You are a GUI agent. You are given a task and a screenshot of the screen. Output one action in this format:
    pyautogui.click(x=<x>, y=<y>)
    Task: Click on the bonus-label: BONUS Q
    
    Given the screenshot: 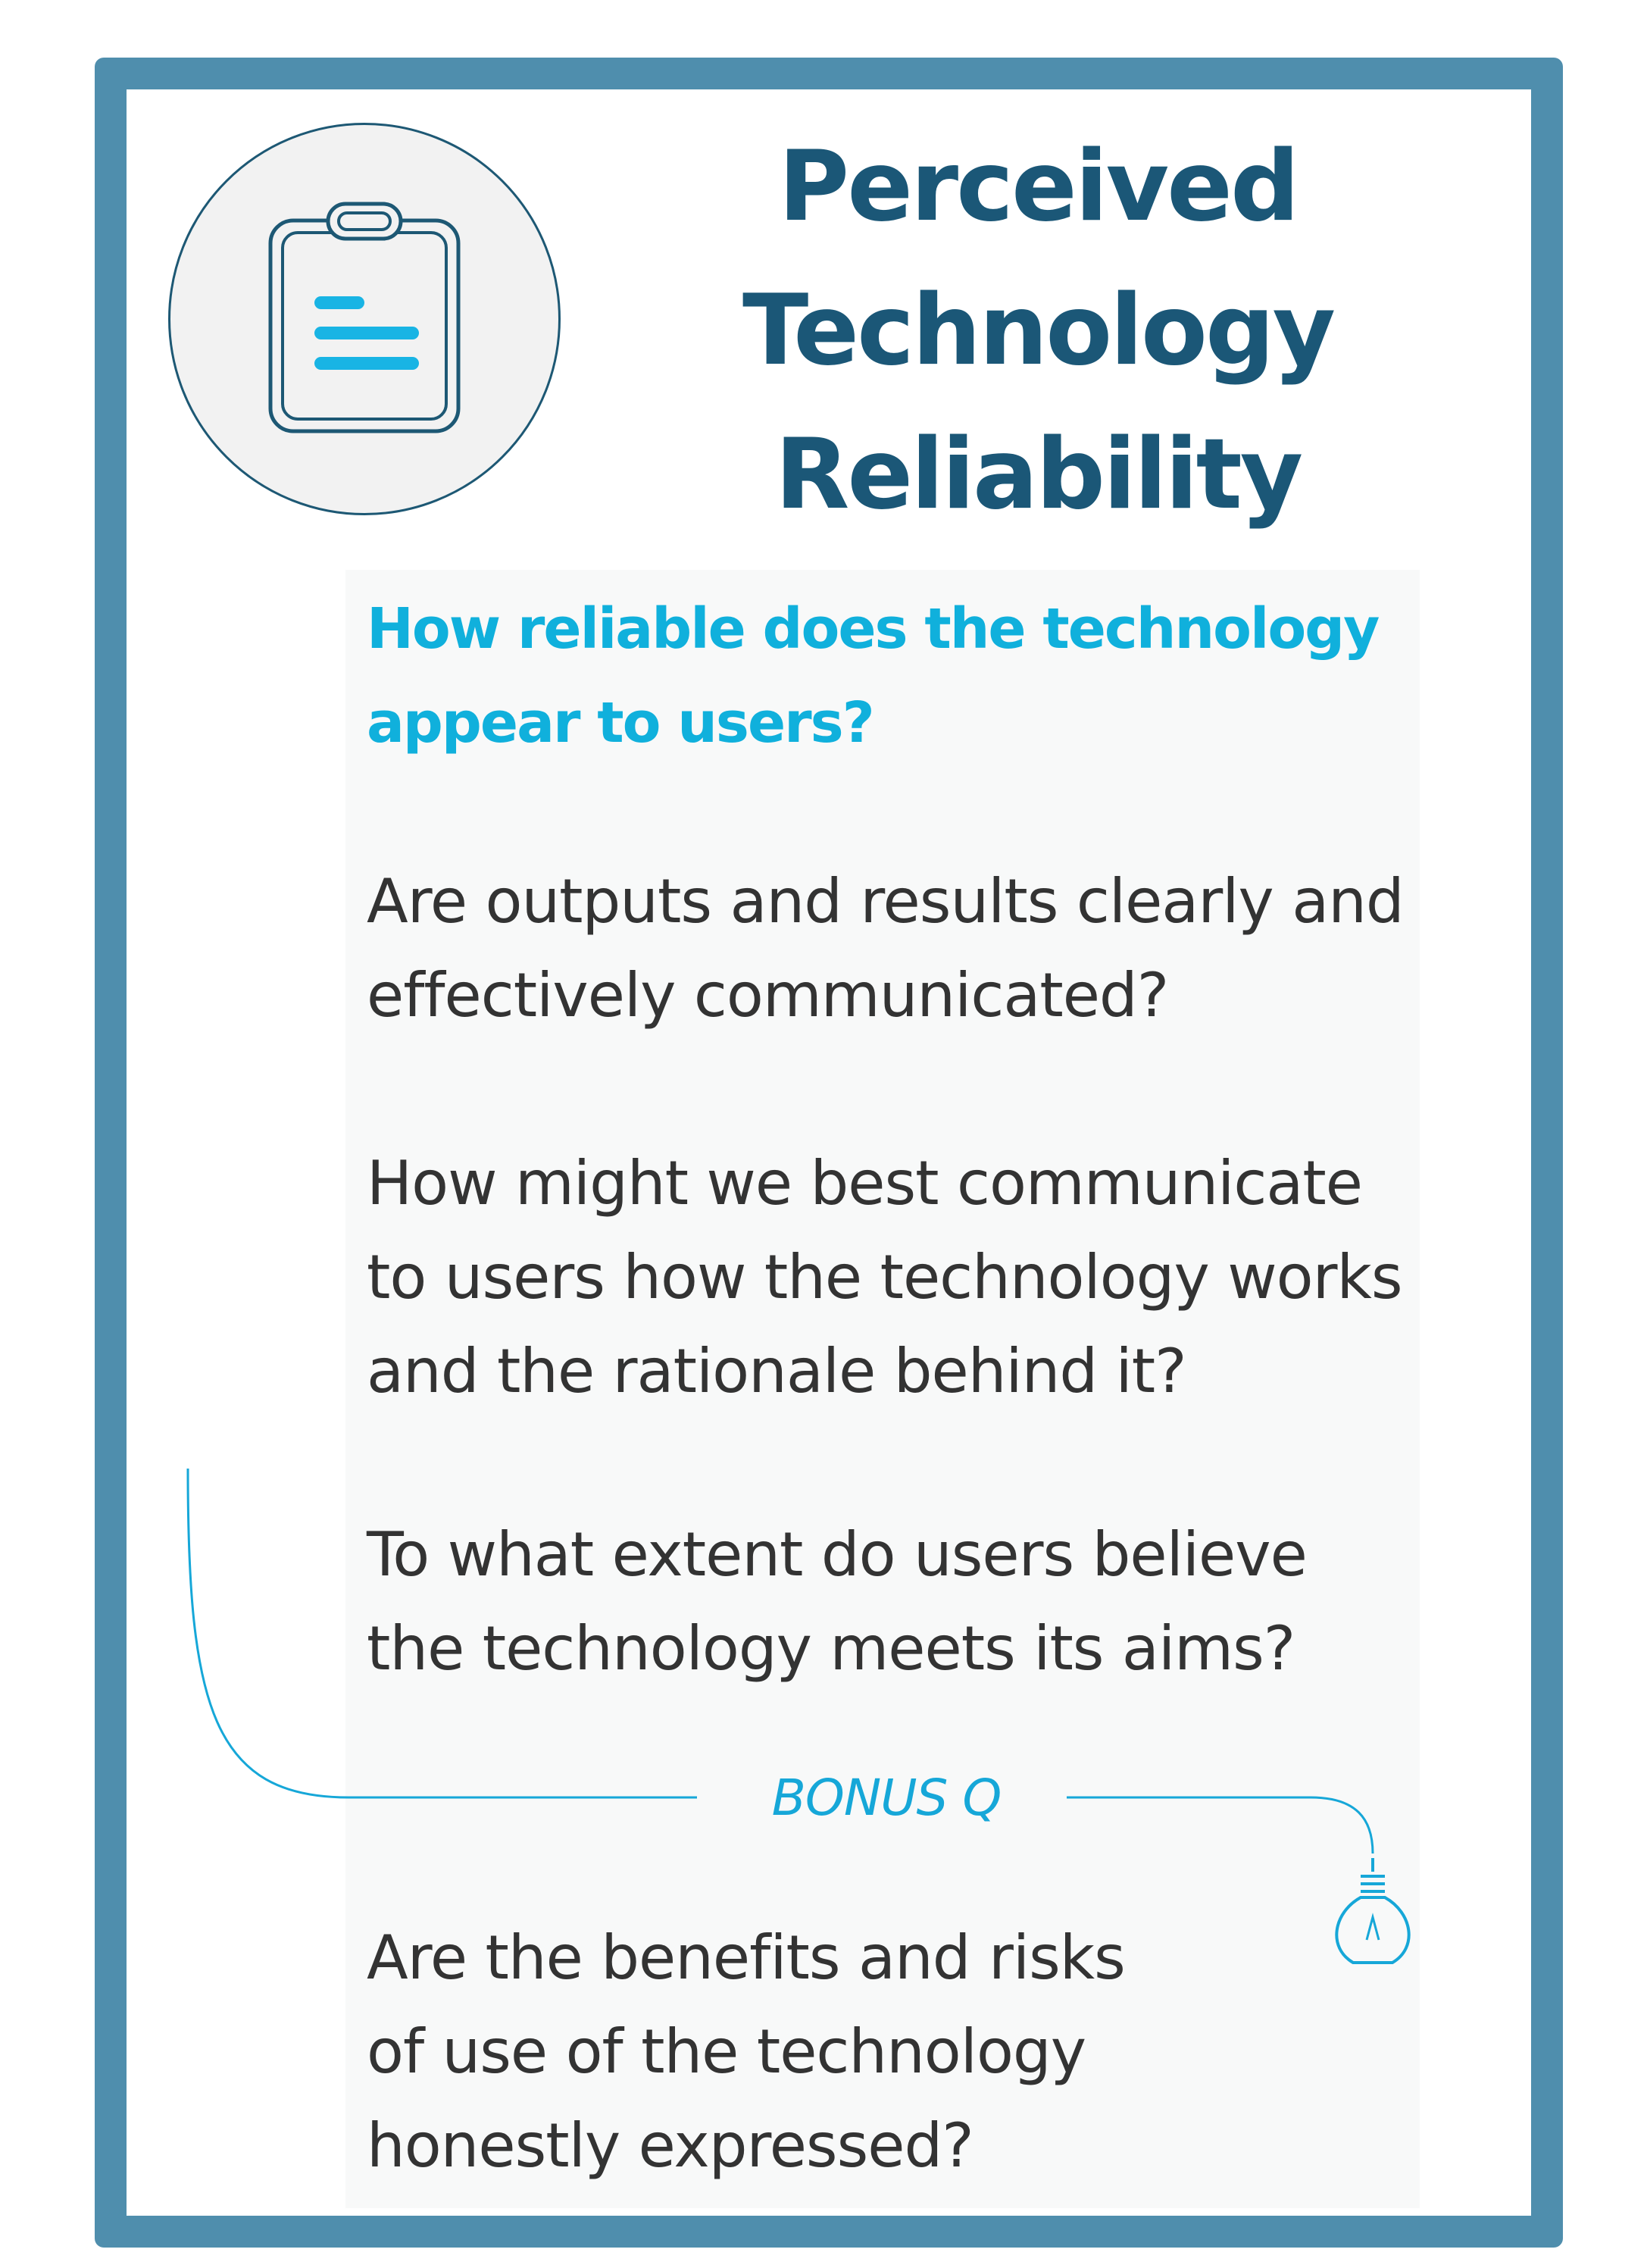 What is the action you would take?
    pyautogui.click(x=886, y=1798)
    